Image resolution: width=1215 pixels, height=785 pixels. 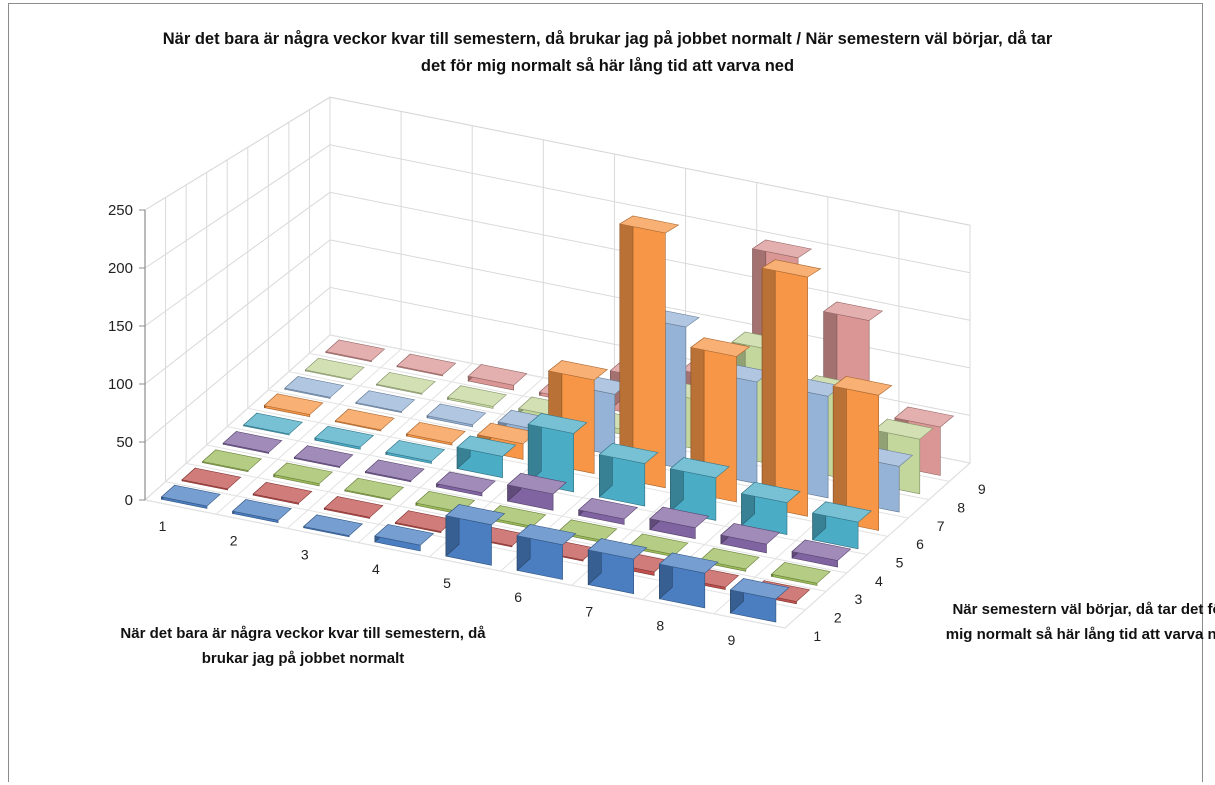 What do you see at coordinates (608, 511) in the screenshot?
I see `bar-x6-y4` at bounding box center [608, 511].